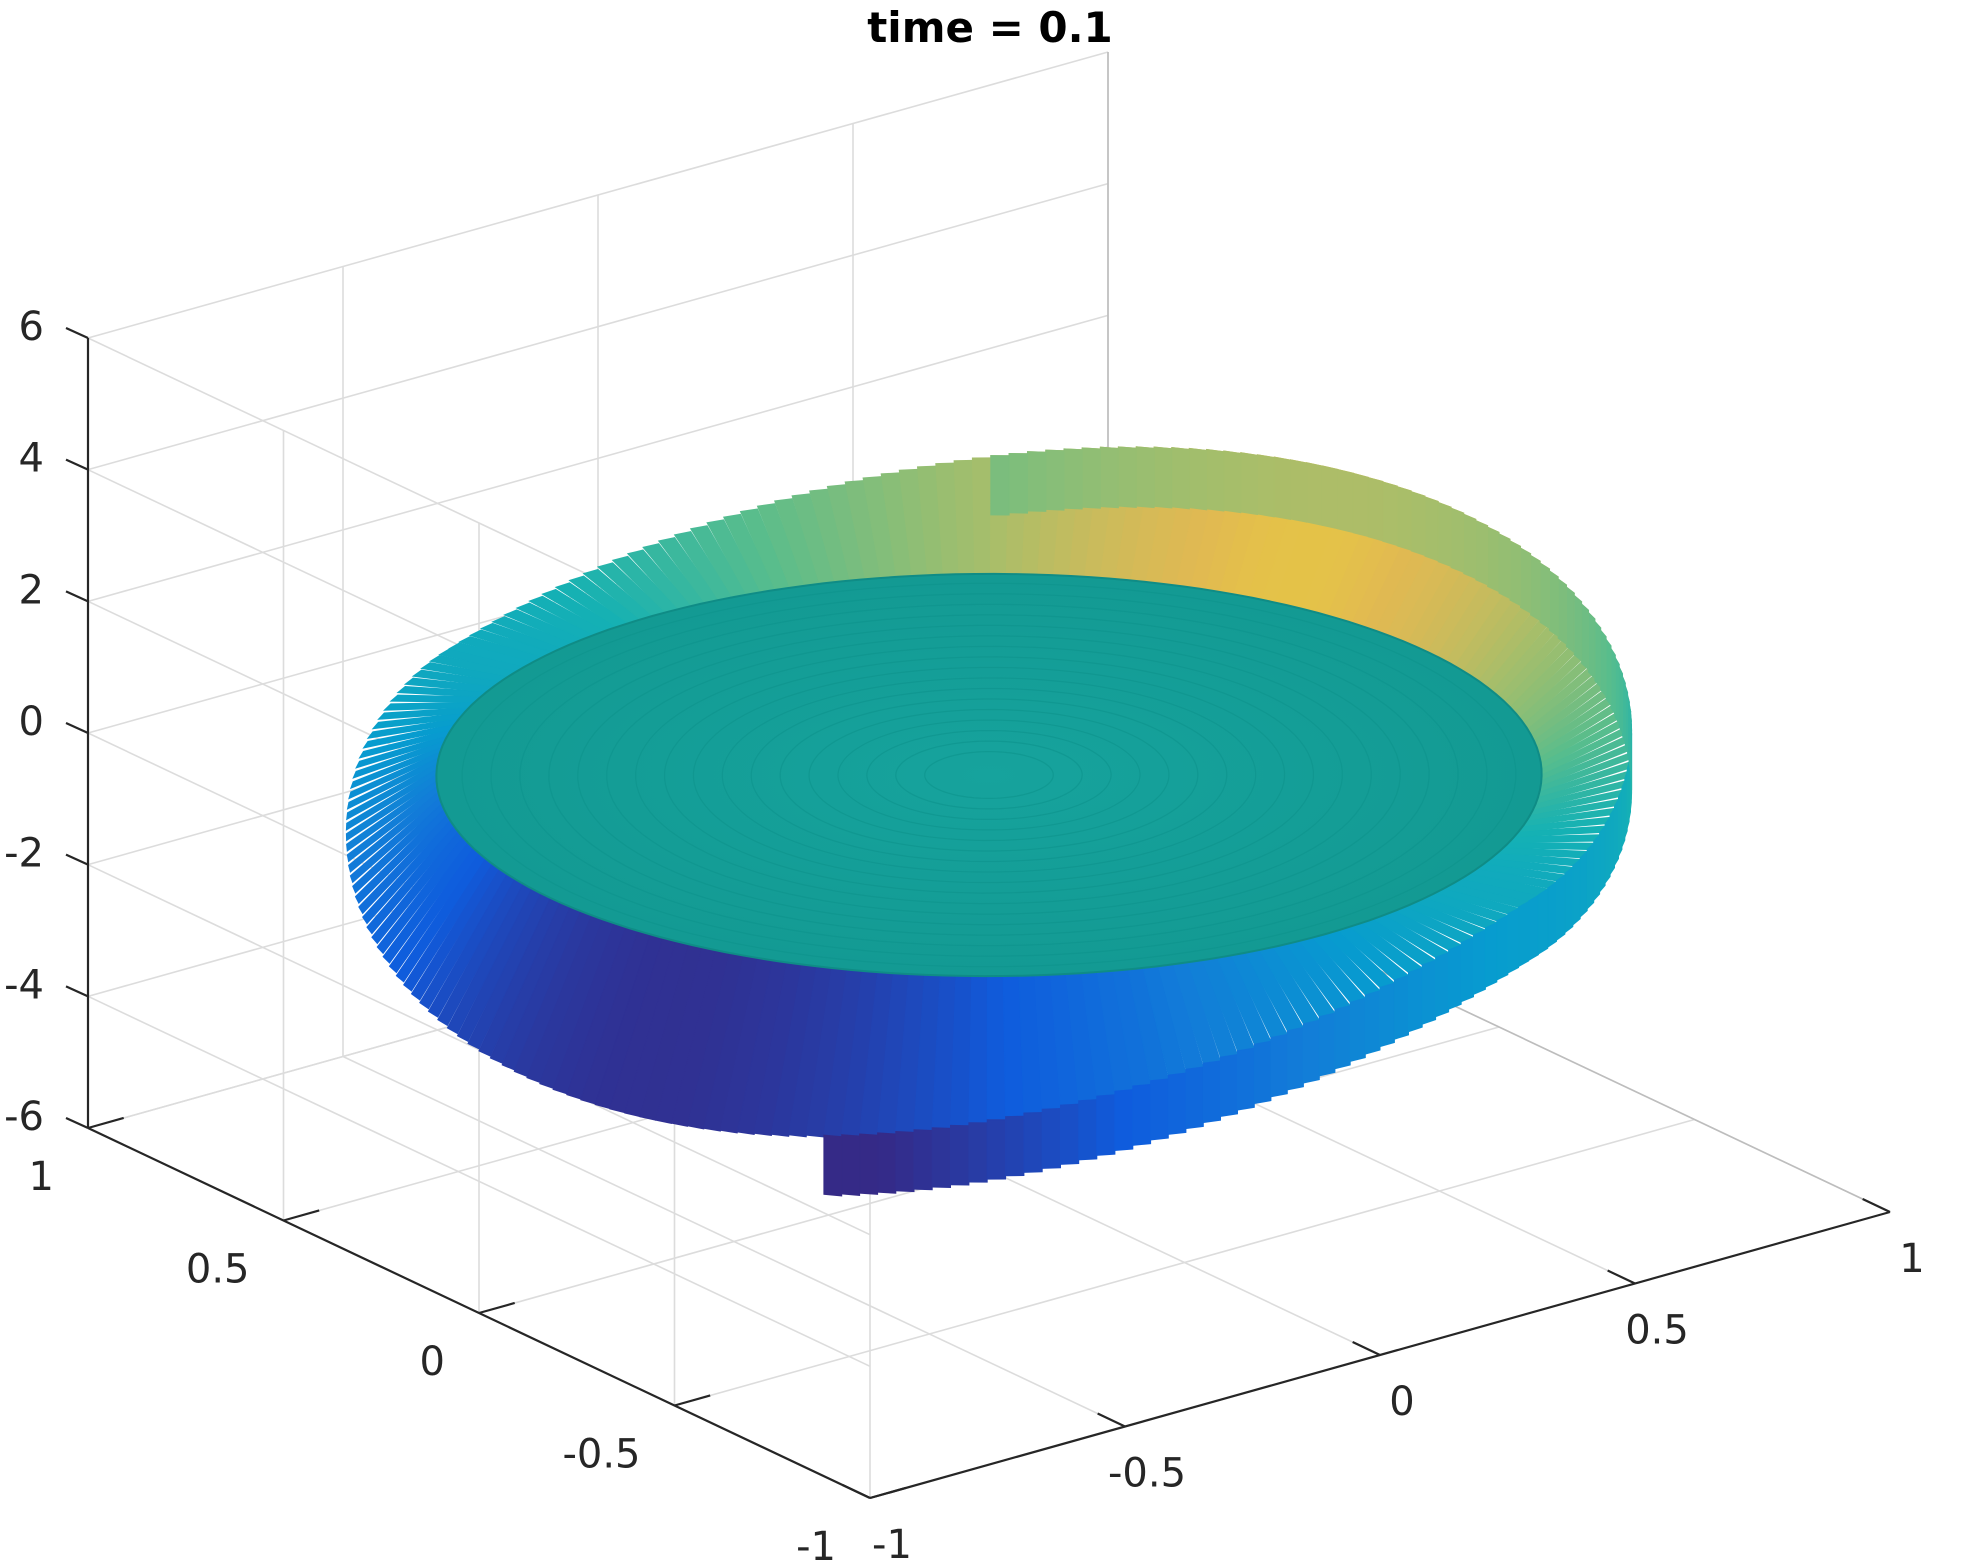 This screenshot has width=1965, height=1564. I want to click on right-wall-grid-h, so click(598, 458).